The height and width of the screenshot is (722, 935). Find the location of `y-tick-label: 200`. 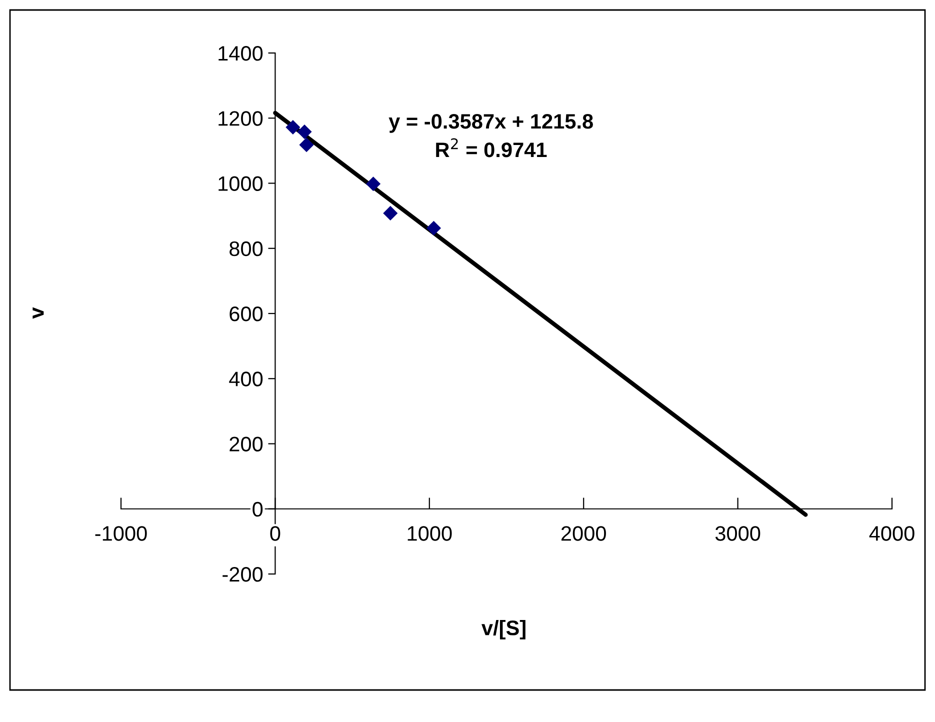

y-tick-label: 200 is located at coordinates (246, 444).